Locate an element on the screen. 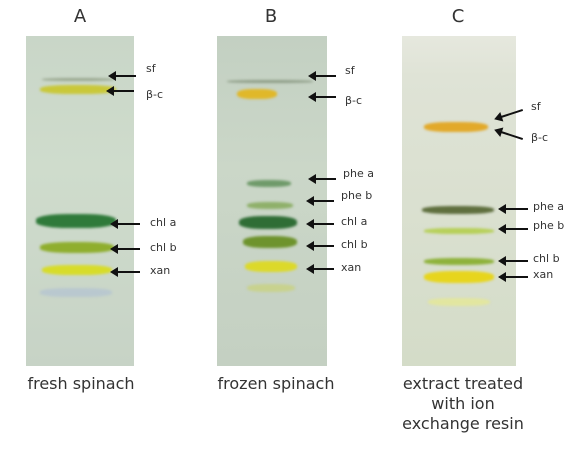 Image resolution: width=578 pixels, height=460 pixels. tlc-plate-c is located at coordinates (459, 201).